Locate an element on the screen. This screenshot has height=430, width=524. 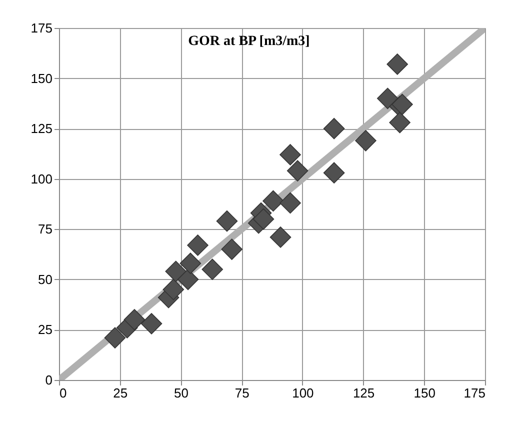
x-tick-label: 100 is located at coordinates (303, 393).